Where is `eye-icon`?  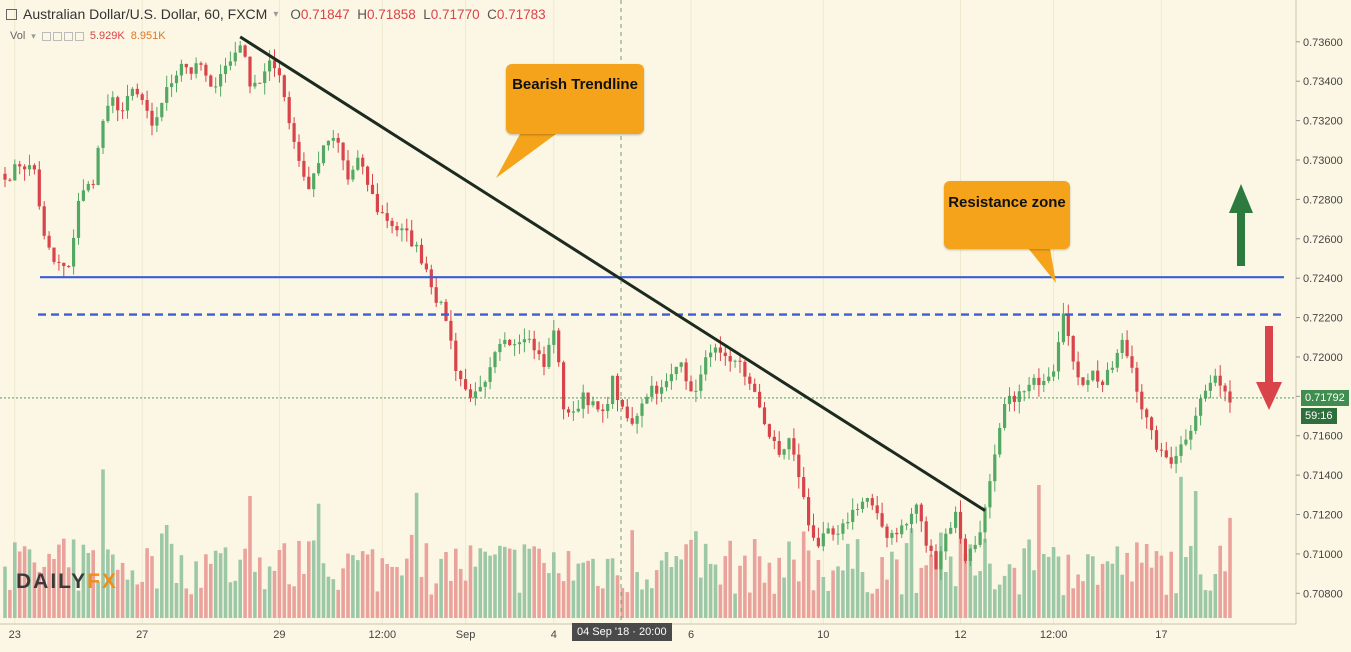
eye-icon is located at coordinates (46, 36).